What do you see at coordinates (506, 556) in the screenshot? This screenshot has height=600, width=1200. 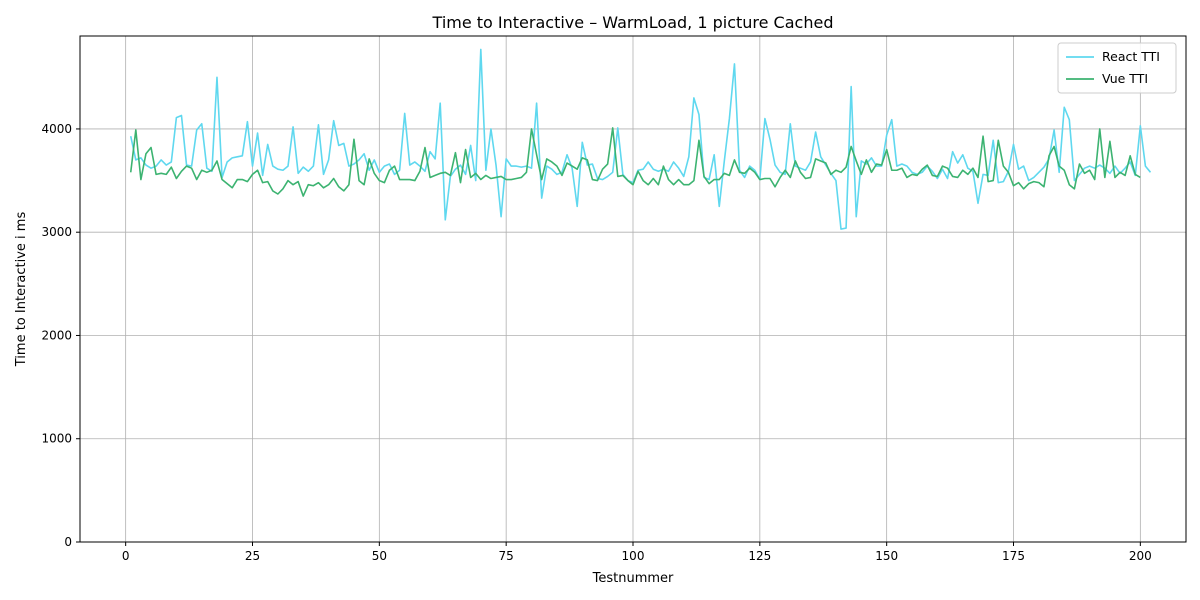 I see `x-tick-label: 75` at bounding box center [506, 556].